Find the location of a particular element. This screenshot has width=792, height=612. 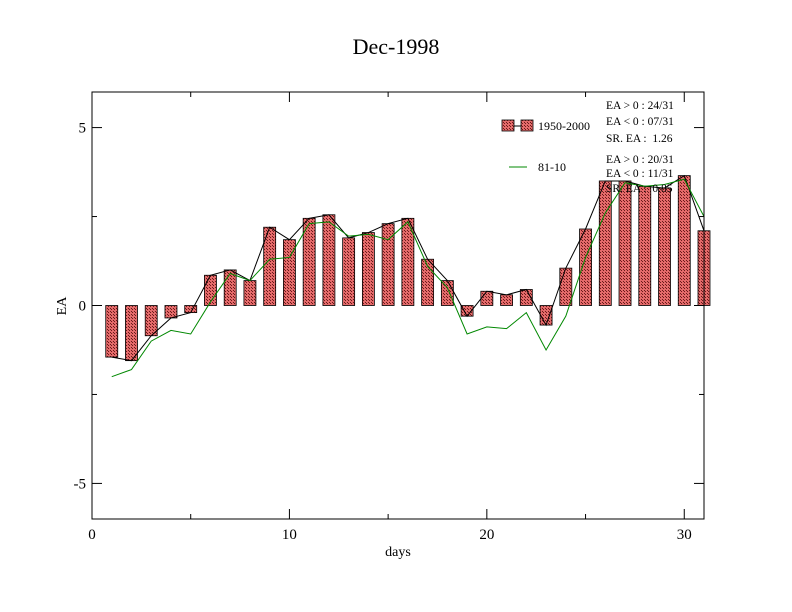

y-tick-label-5: 5 is located at coordinates (83, 129).